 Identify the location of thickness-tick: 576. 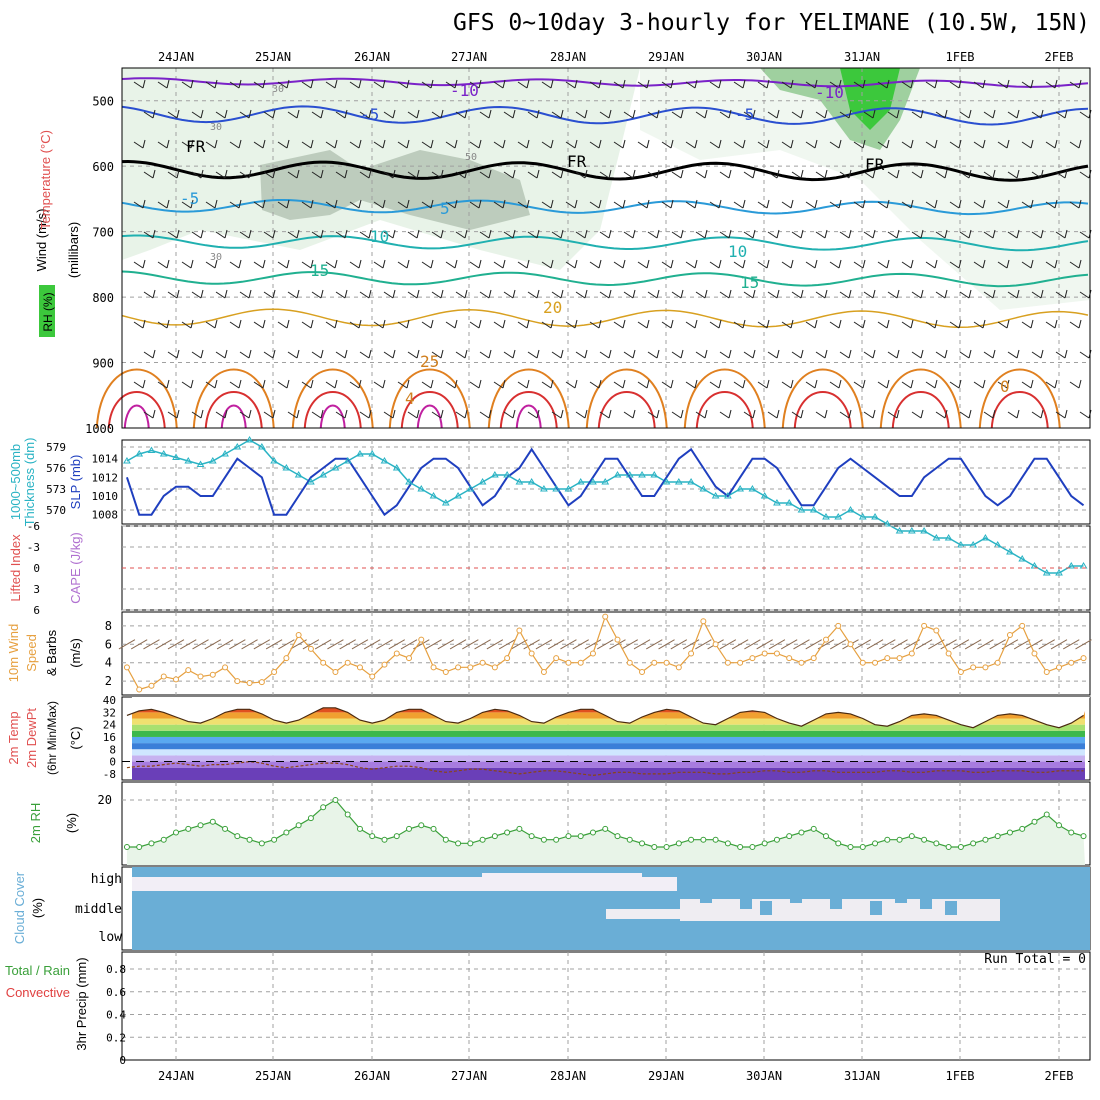
(56, 468).